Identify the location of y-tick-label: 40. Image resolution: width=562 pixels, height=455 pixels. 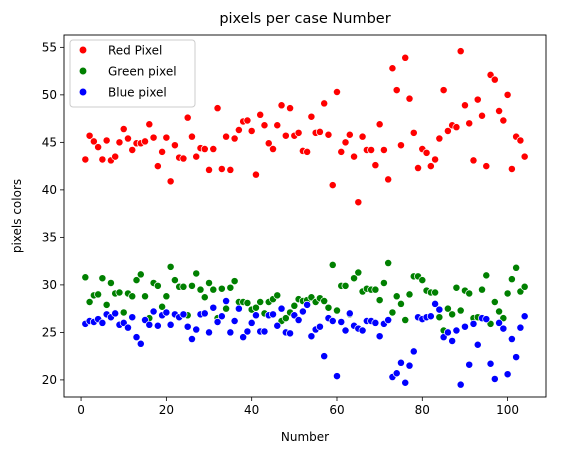
(49, 190).